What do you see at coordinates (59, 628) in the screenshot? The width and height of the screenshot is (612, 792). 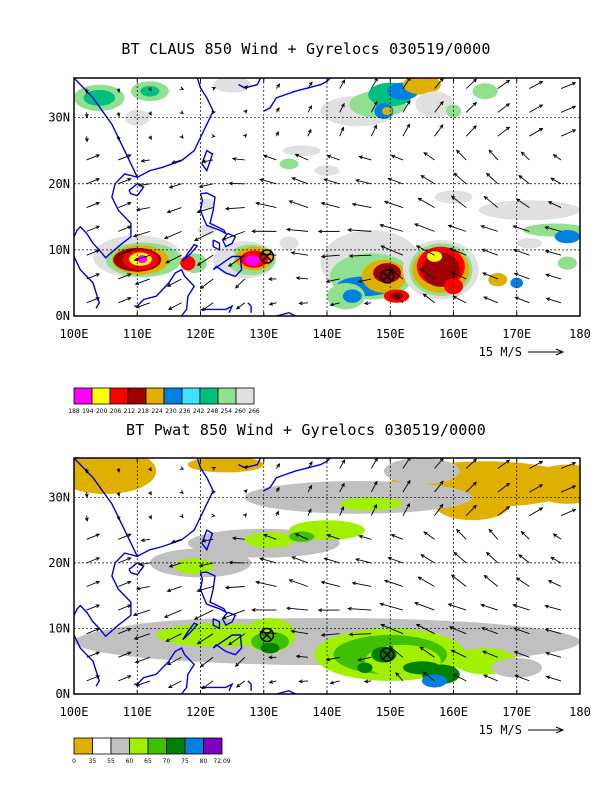 I see `lat-tick-label: 10N` at bounding box center [59, 628].